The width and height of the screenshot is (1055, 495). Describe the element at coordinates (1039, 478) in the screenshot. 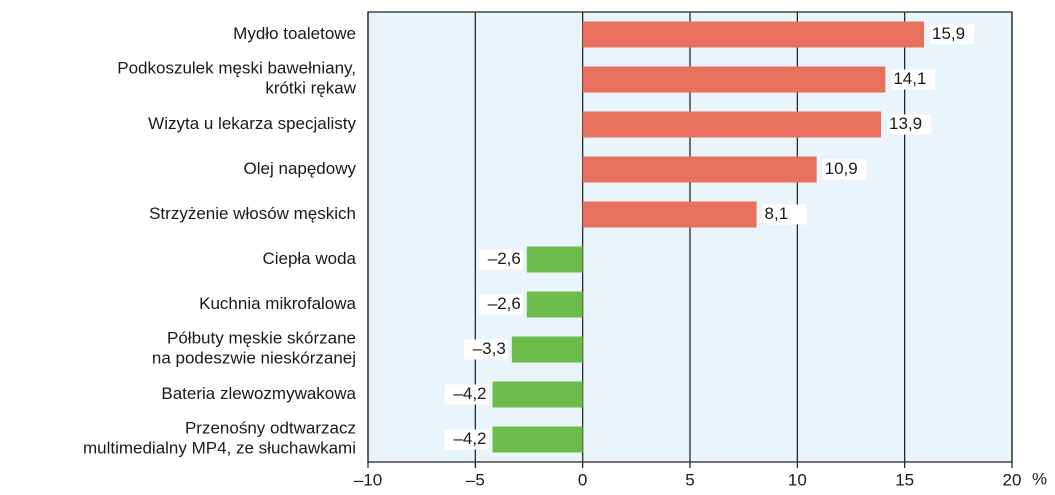

I see `x-unit: %` at that location.